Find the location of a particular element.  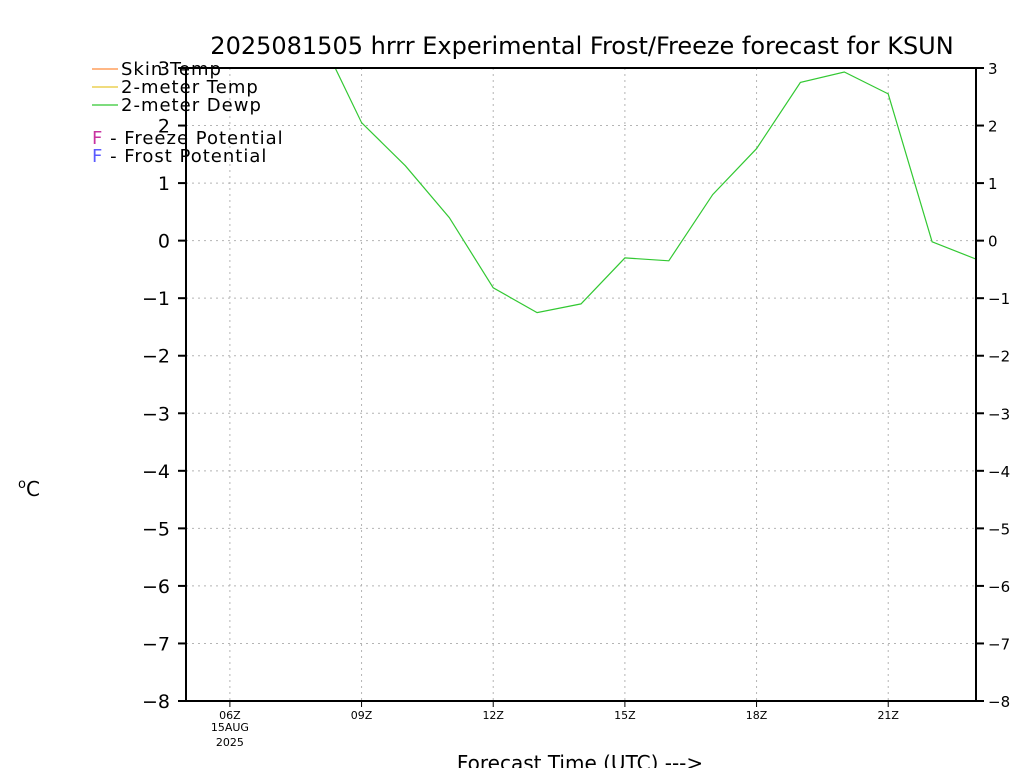

y-tick-label-right: −5 is located at coordinates (999, 529).